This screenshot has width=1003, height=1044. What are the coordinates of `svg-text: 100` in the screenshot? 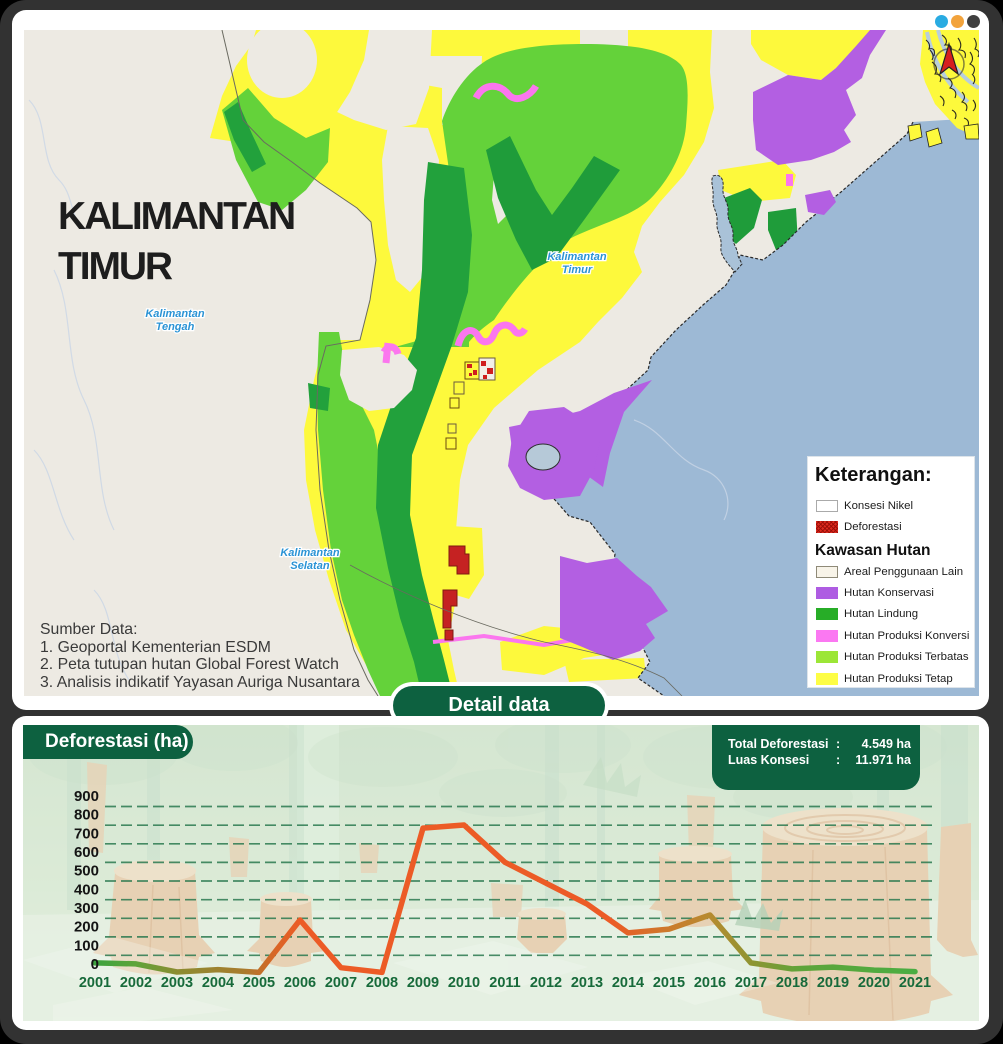 It's located at (86, 945).